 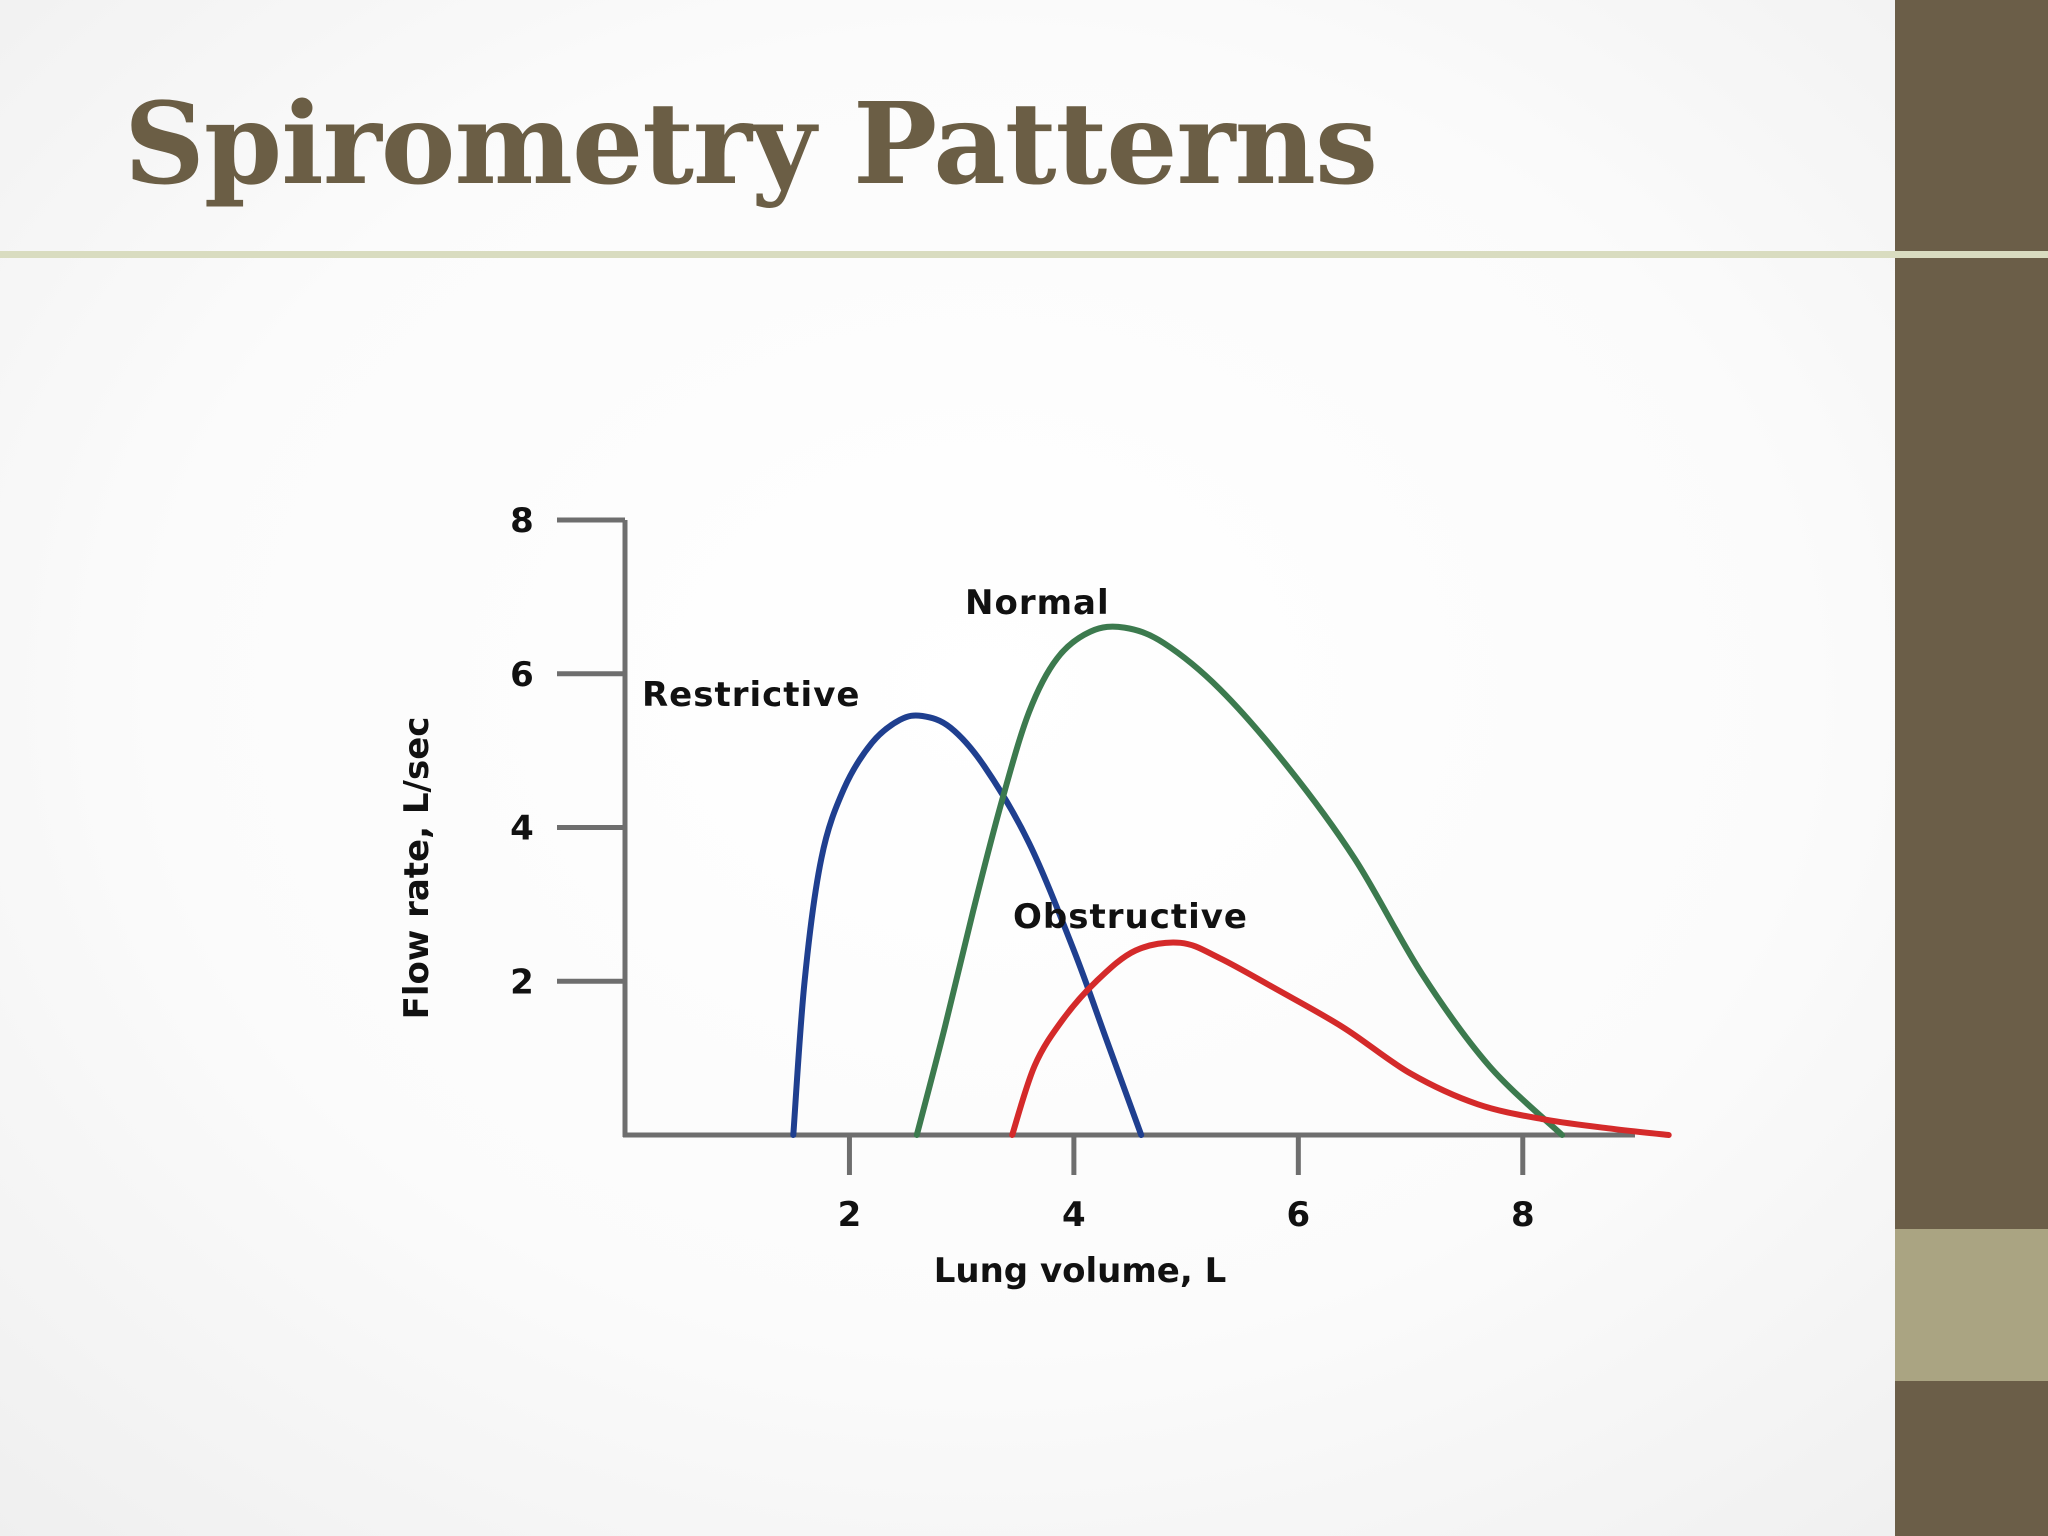 What do you see at coordinates (417, 868) in the screenshot?
I see `y-axis-label: Flow rate, L/sec` at bounding box center [417, 868].